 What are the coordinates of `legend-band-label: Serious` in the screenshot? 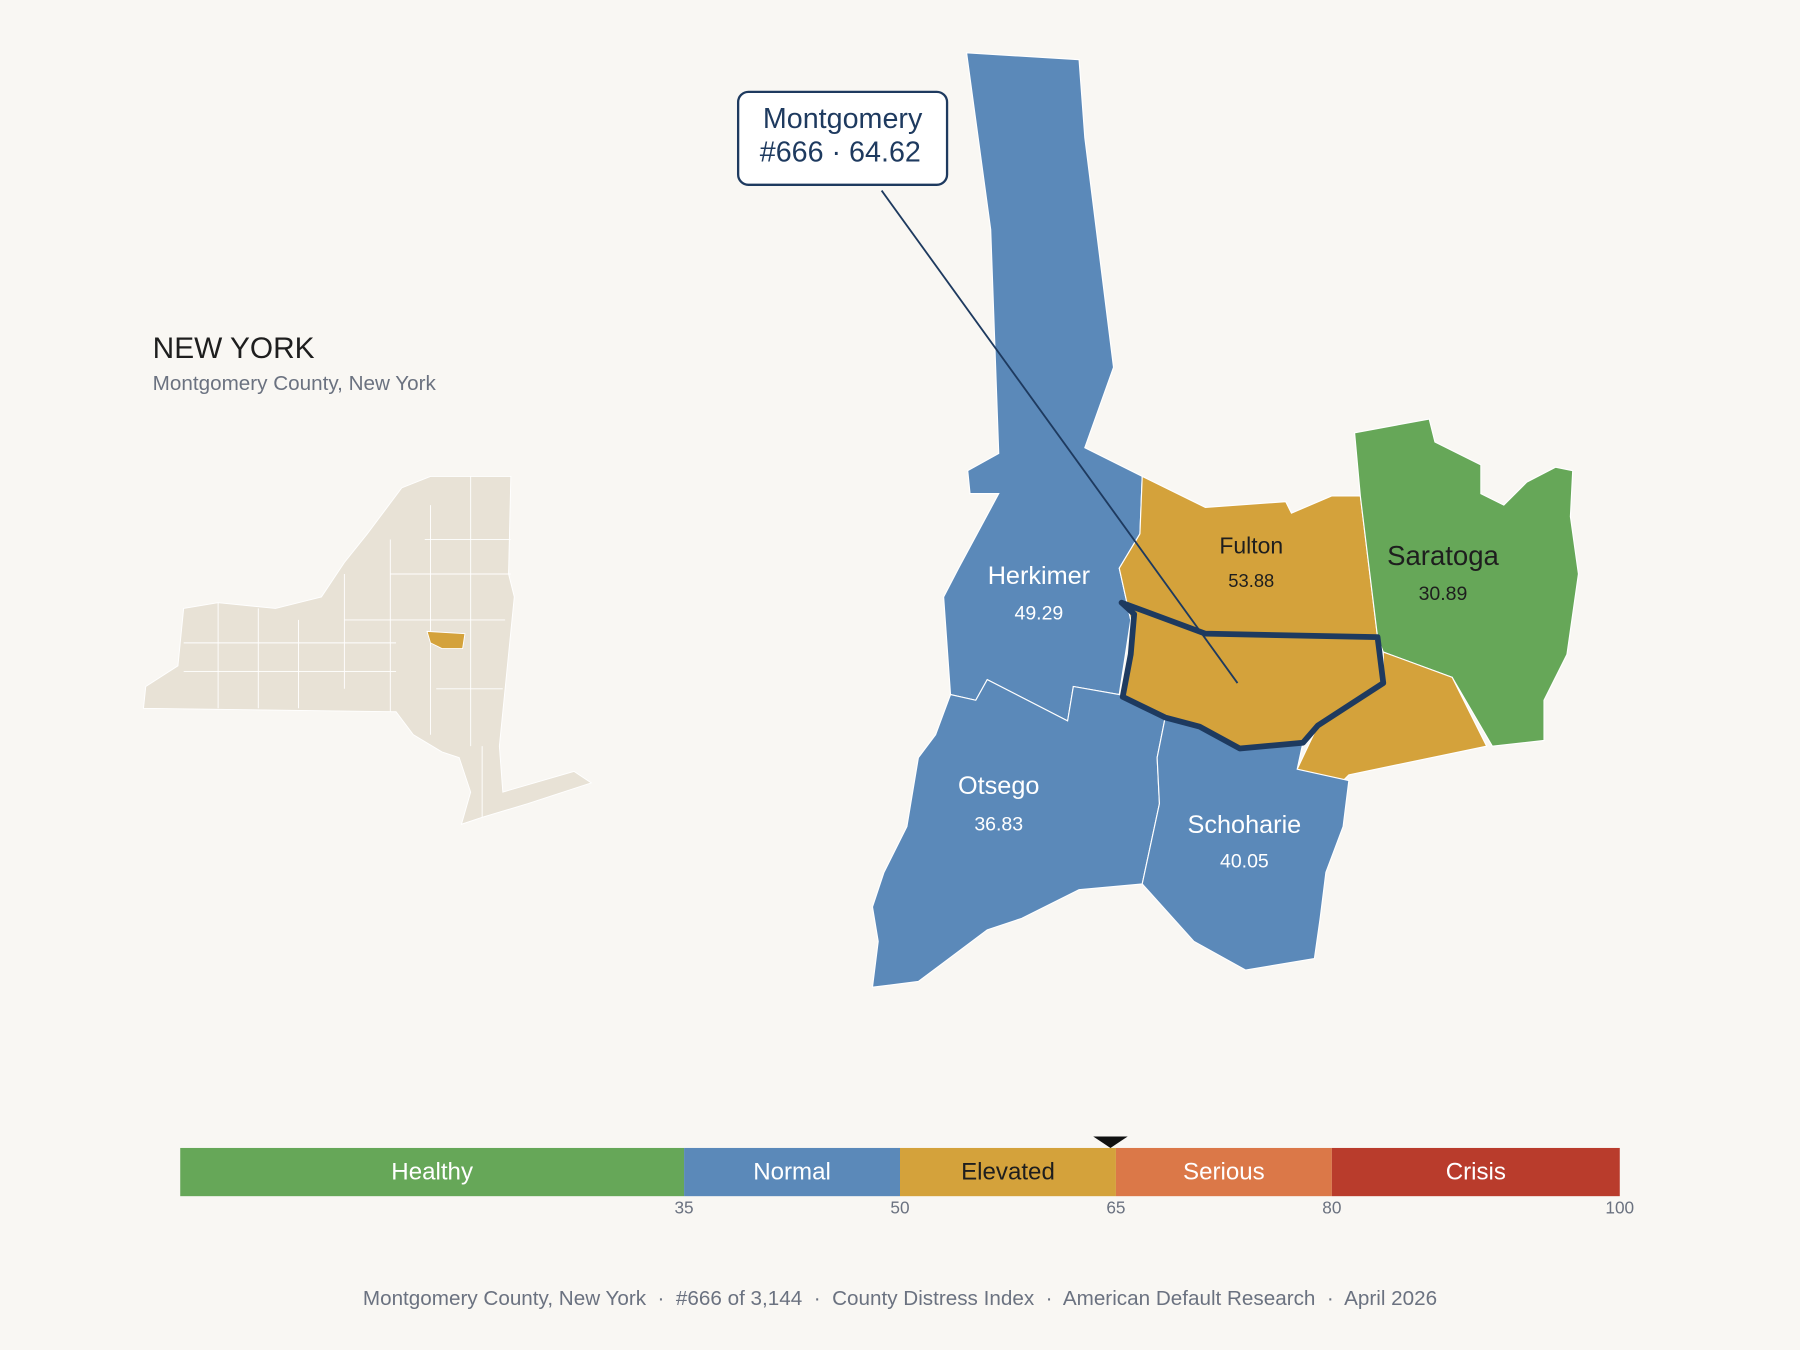 It's located at (1224, 1172).